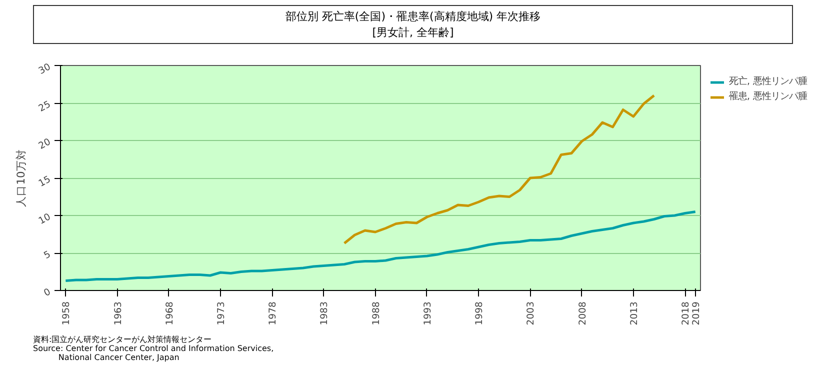  Describe the element at coordinates (21, 178) in the screenshot. I see `y-axis-title: 人口10万対` at that location.